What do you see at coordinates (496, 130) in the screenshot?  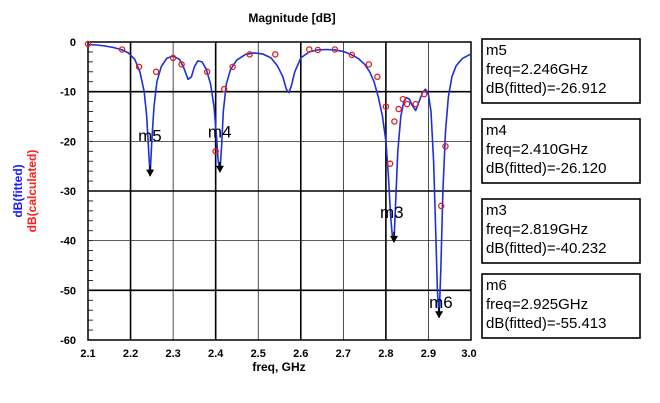 I see `readout-name: m4` at bounding box center [496, 130].